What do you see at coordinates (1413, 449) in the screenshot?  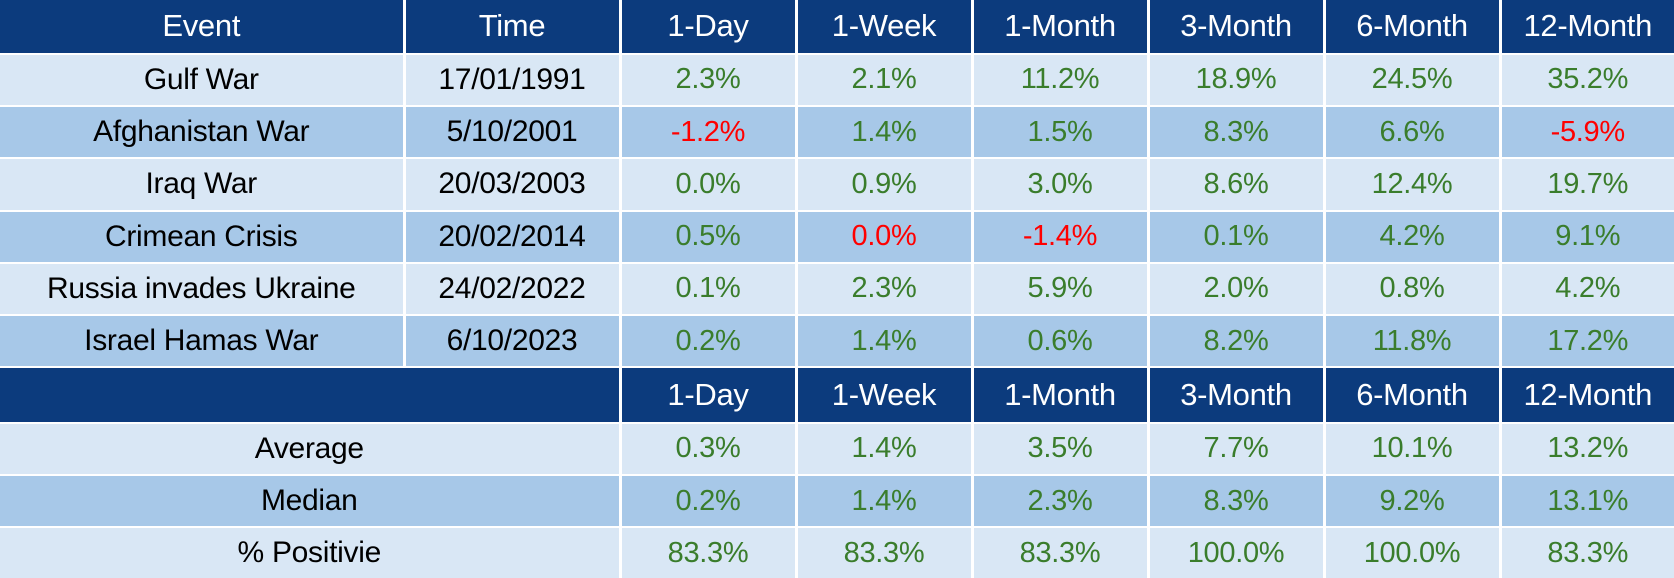 I see `value-cell: 10.1%` at bounding box center [1413, 449].